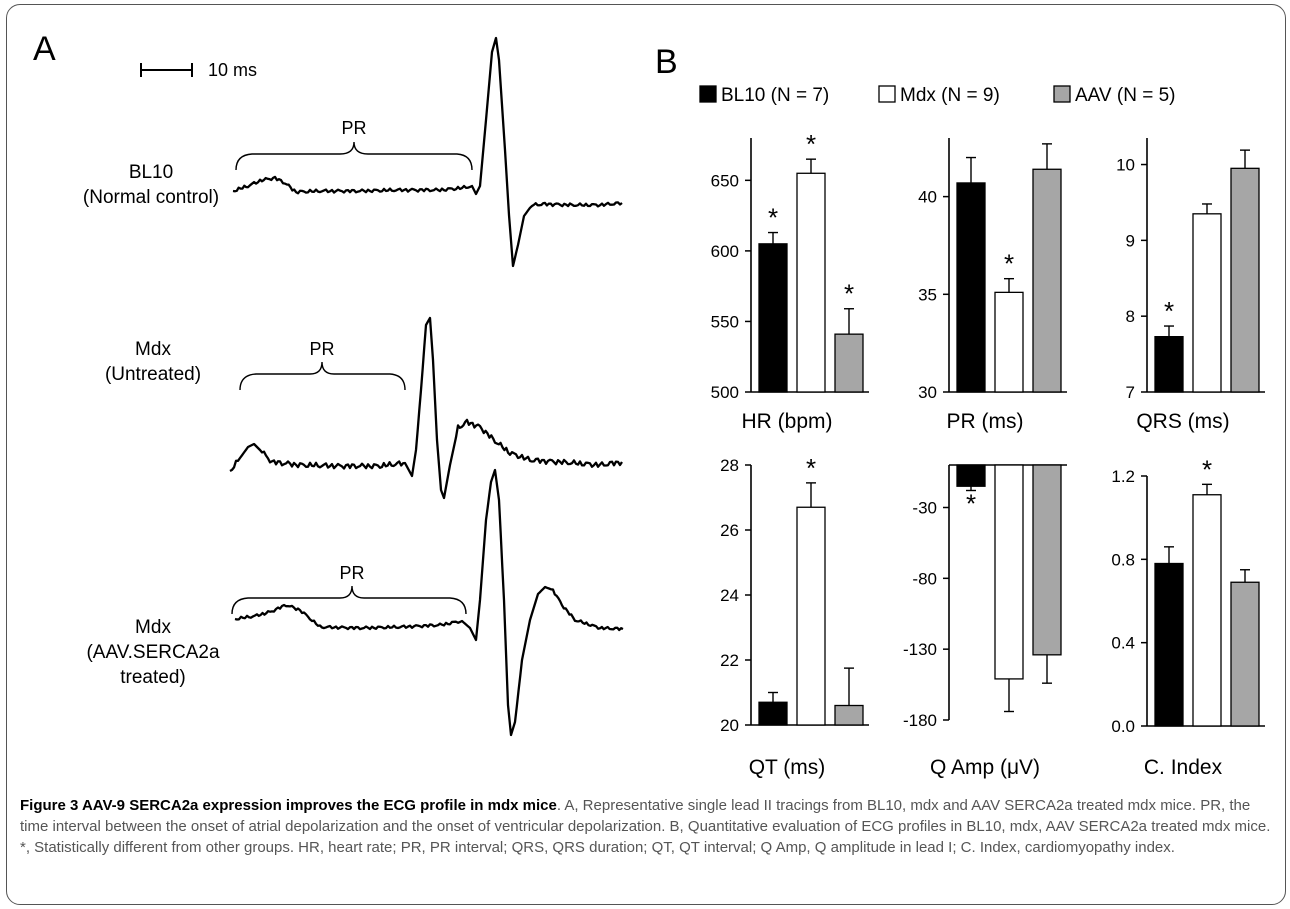 The height and width of the screenshot is (909, 1290). I want to click on panel-b-label: B, so click(666, 62).